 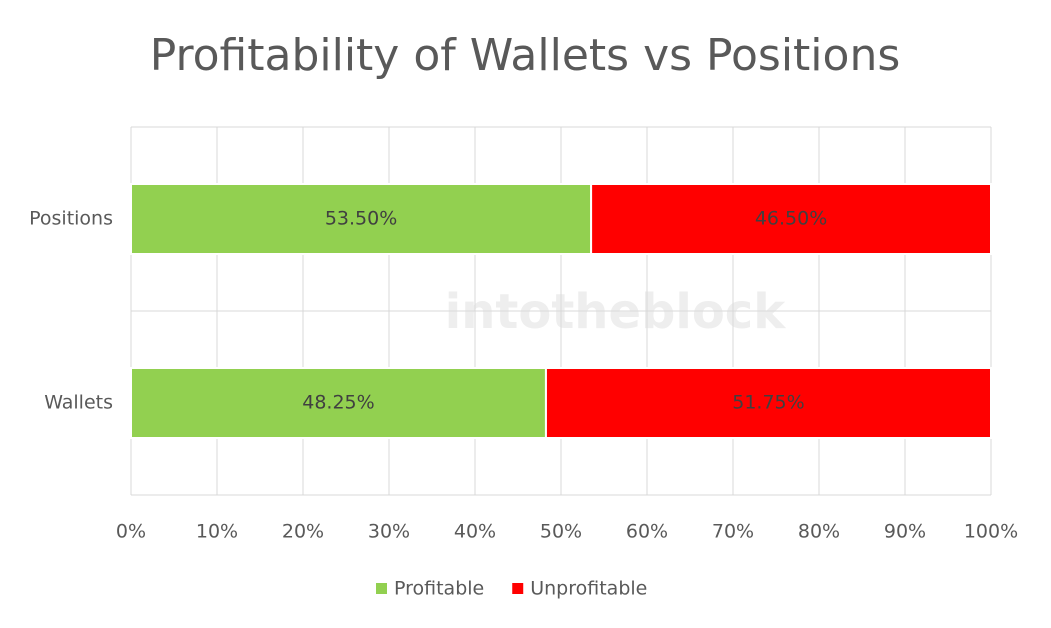 What do you see at coordinates (217, 532) in the screenshot?
I see `x-tick-label: 10%` at bounding box center [217, 532].